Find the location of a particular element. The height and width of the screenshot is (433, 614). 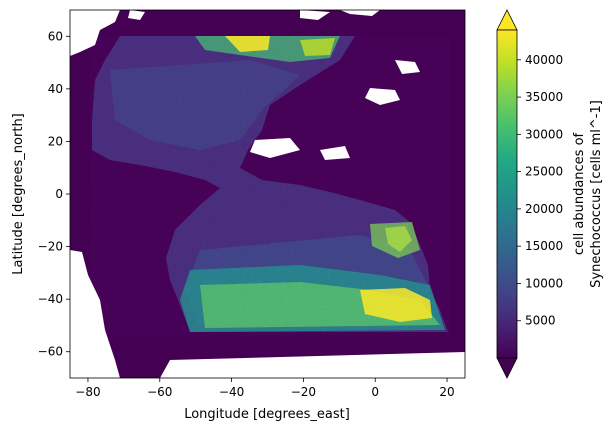

colorbar-label-line1: cell abundances of is located at coordinates (579, 193).